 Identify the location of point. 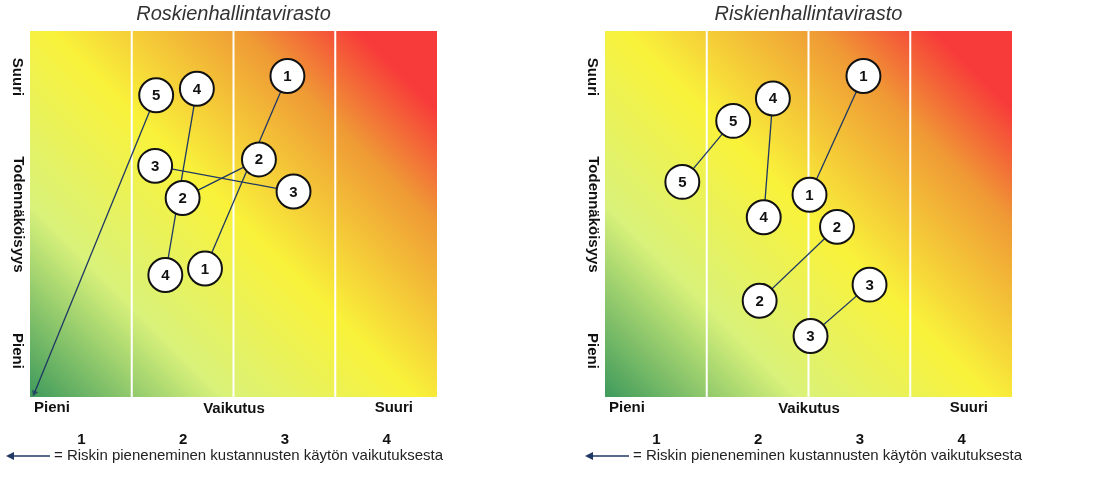
(156, 95).